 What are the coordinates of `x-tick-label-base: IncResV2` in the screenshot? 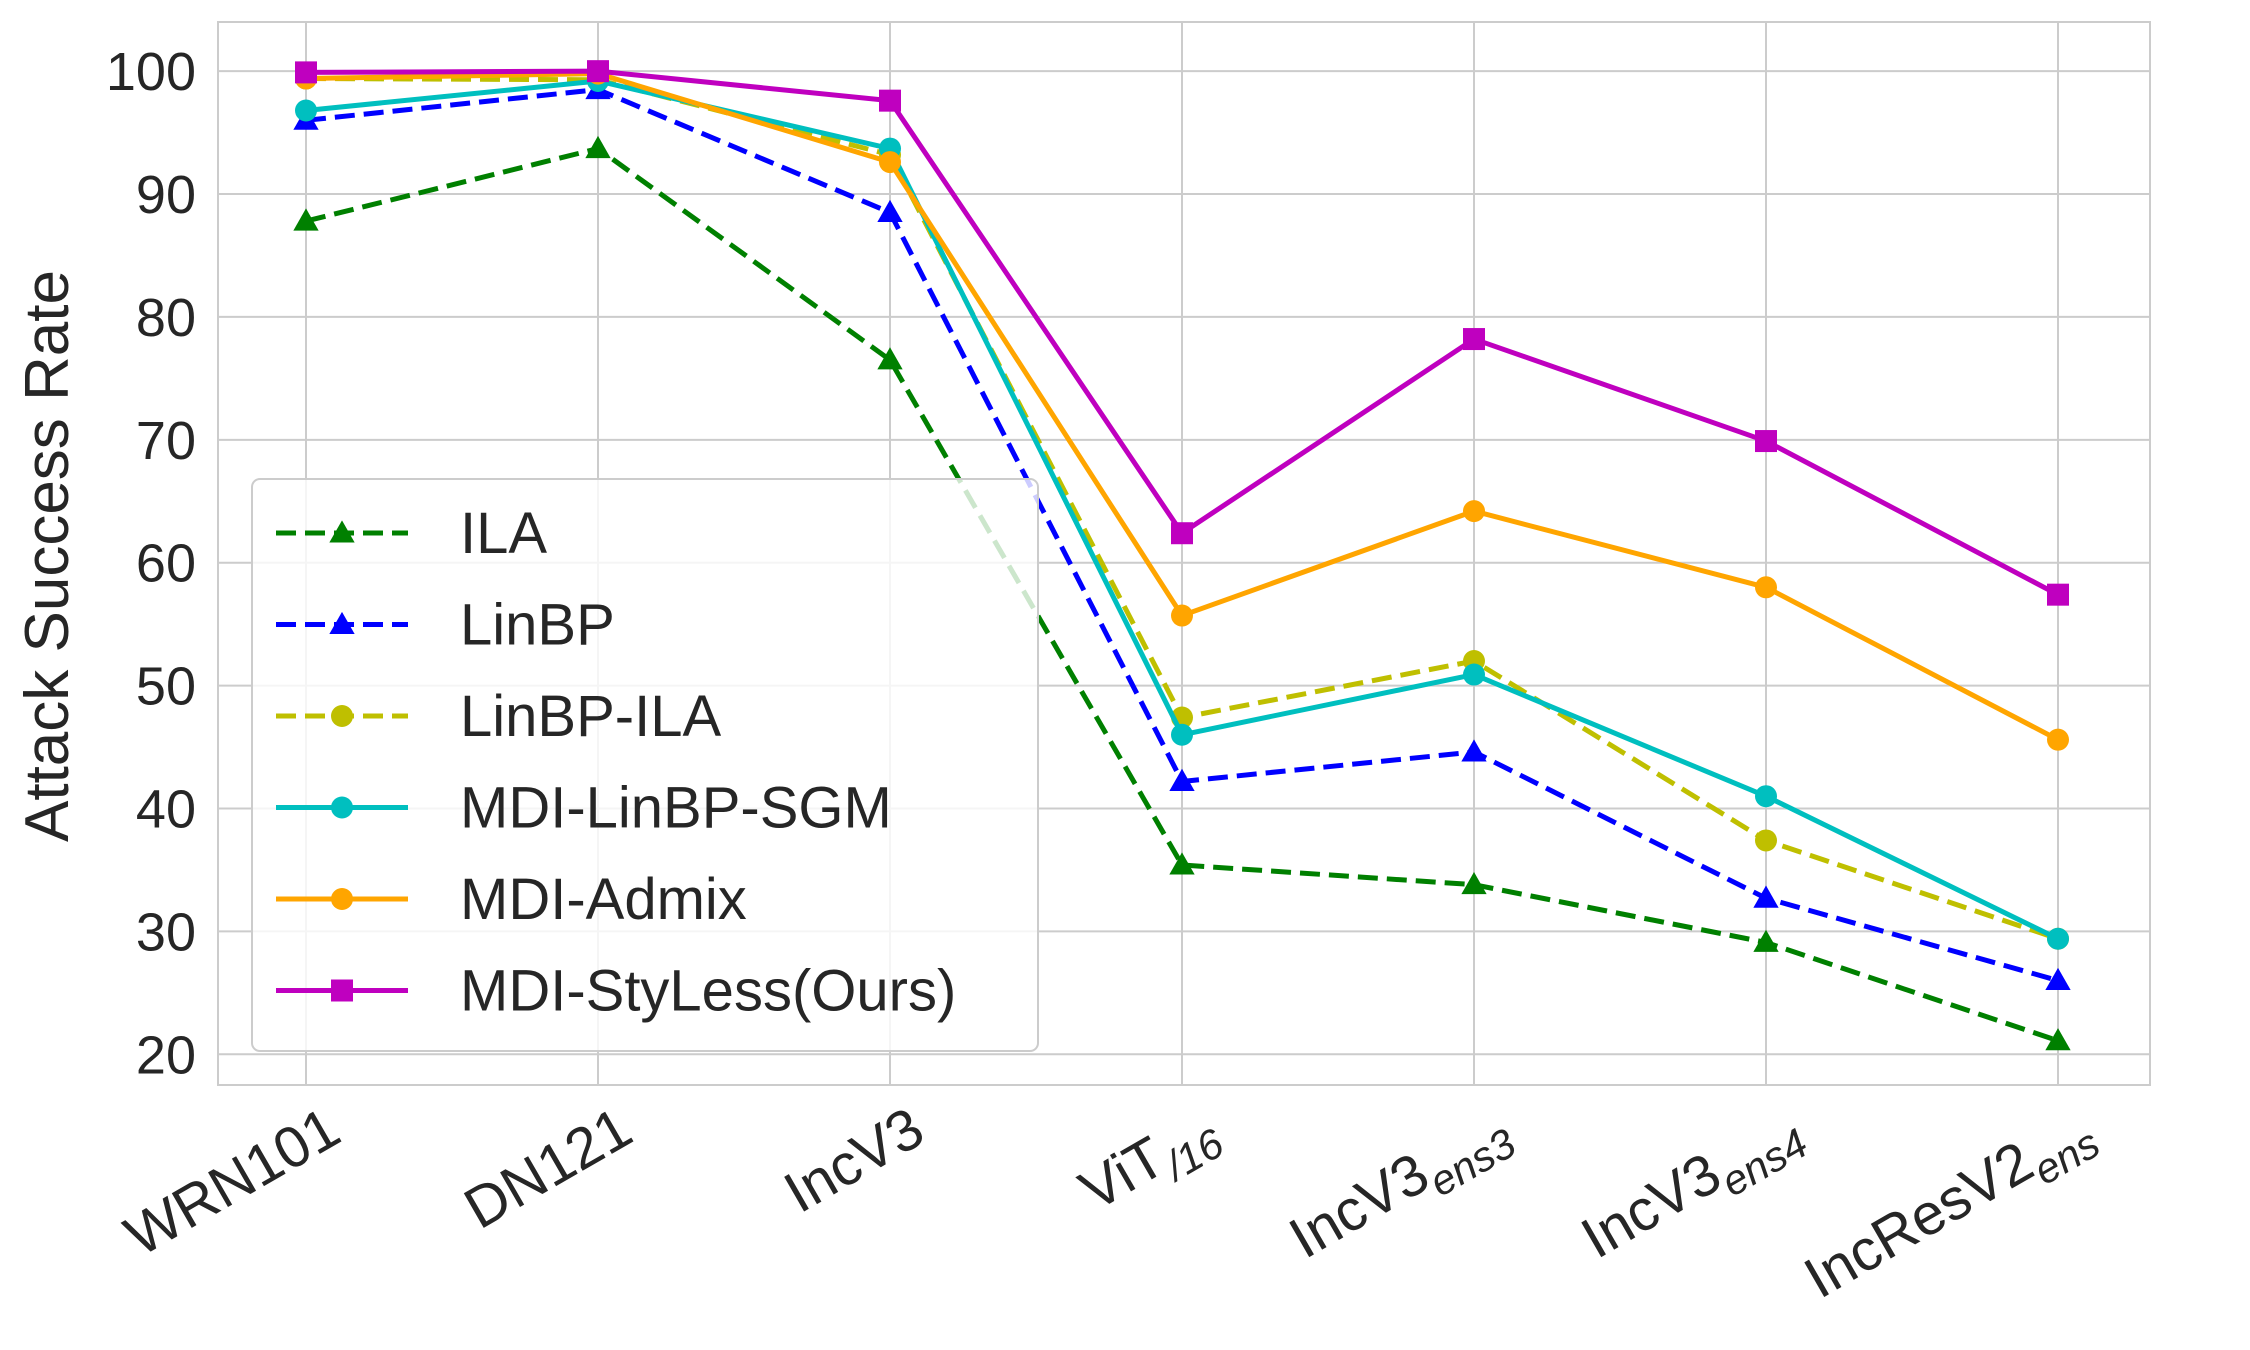 It's located at (1919, 1220).